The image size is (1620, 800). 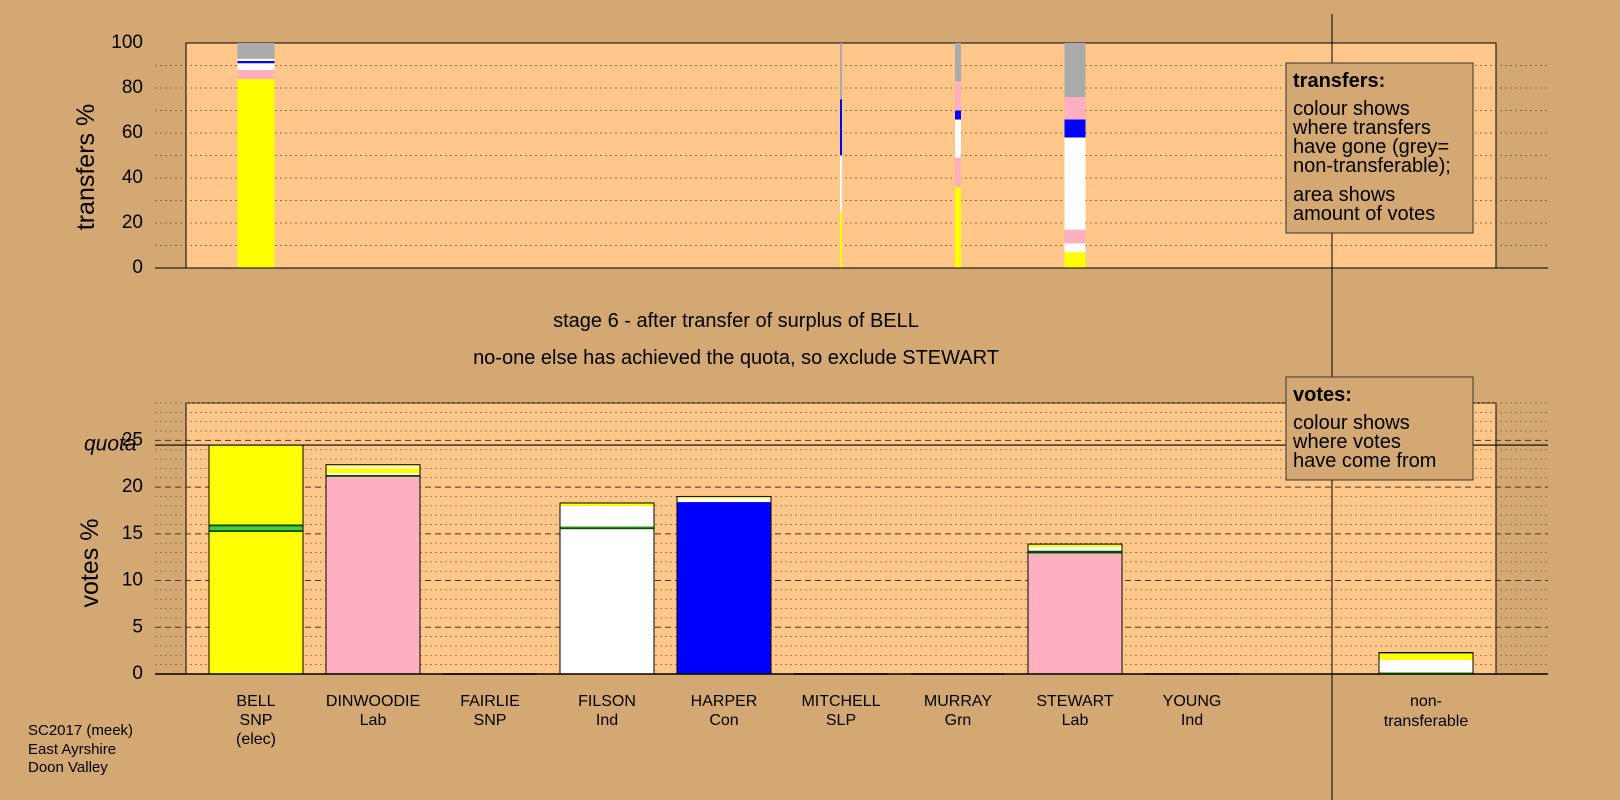 I want to click on footnote-line-2: East Ayrshire, so click(x=72, y=749).